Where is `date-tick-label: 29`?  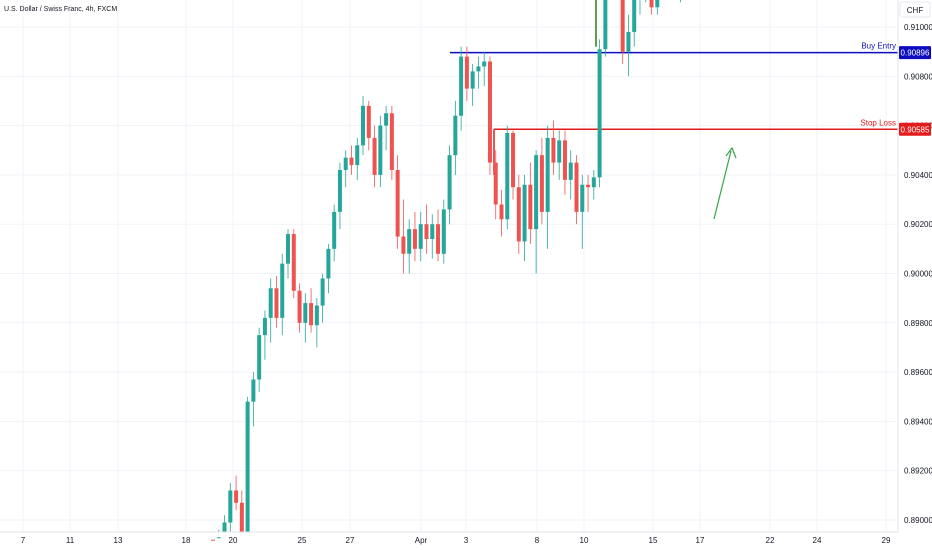
date-tick-label: 29 is located at coordinates (886, 540).